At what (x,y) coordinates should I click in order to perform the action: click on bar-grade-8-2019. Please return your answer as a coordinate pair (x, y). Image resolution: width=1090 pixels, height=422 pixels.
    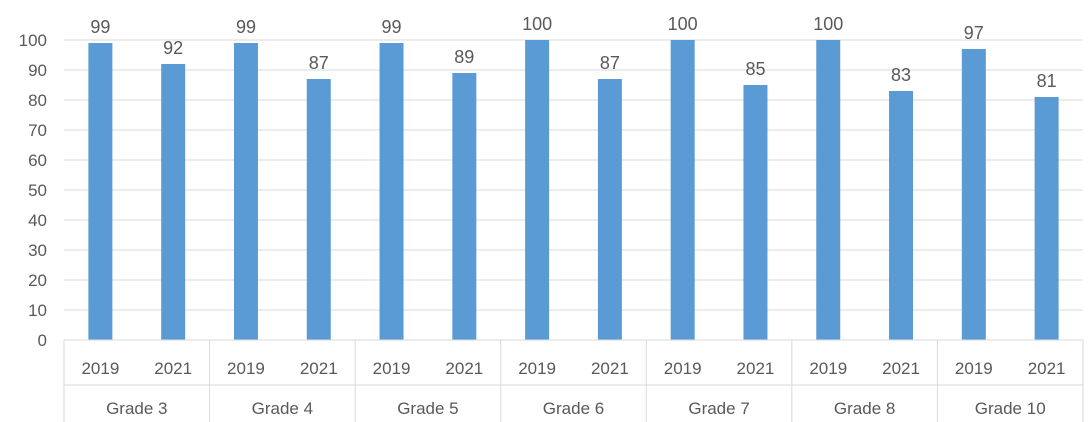
    Looking at the image, I should click on (828, 190).